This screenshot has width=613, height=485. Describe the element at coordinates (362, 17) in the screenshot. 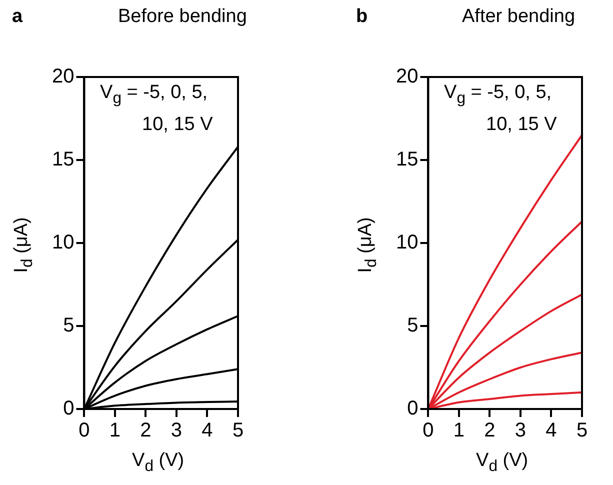

I see `text: b` at that location.